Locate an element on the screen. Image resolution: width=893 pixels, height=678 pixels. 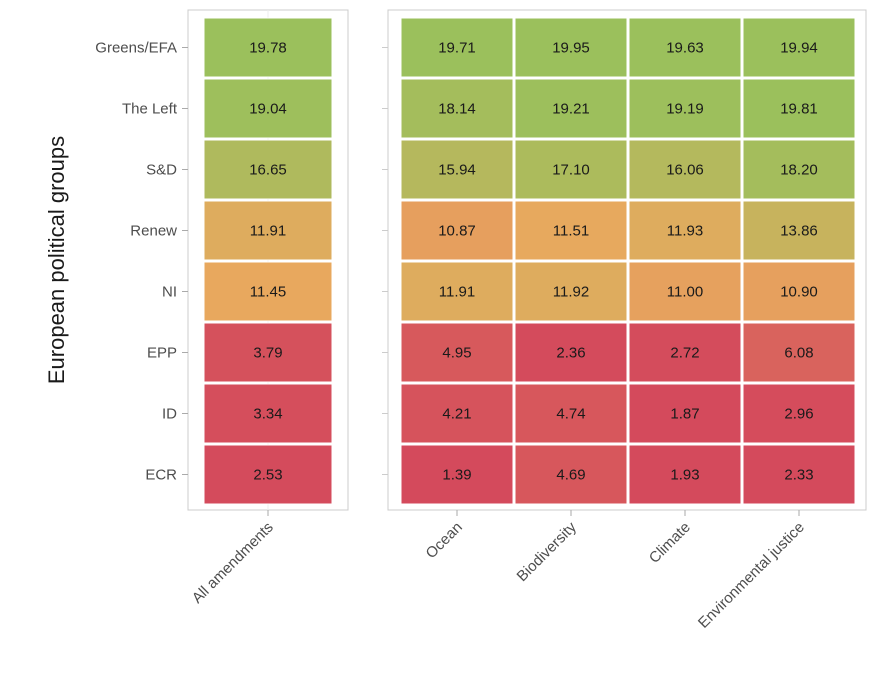
right-panel-cell-label: 2.96 is located at coordinates (798, 413).